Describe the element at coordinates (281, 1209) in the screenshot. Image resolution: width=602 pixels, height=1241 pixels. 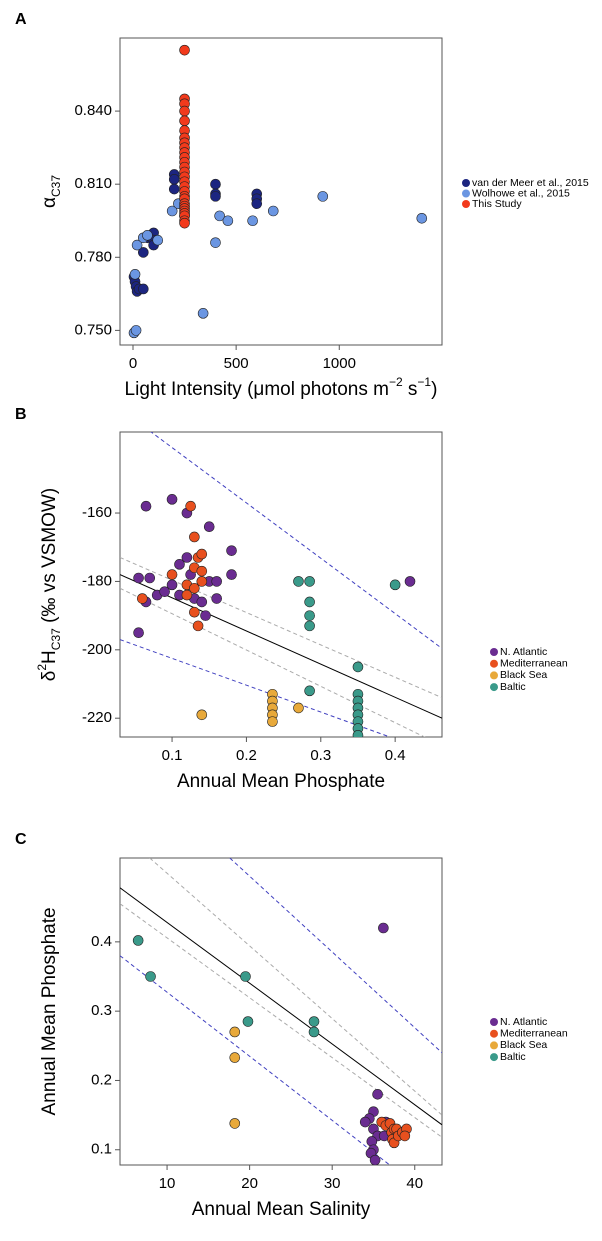
I see `x-axis-label: Annual Mean Salinity` at that location.